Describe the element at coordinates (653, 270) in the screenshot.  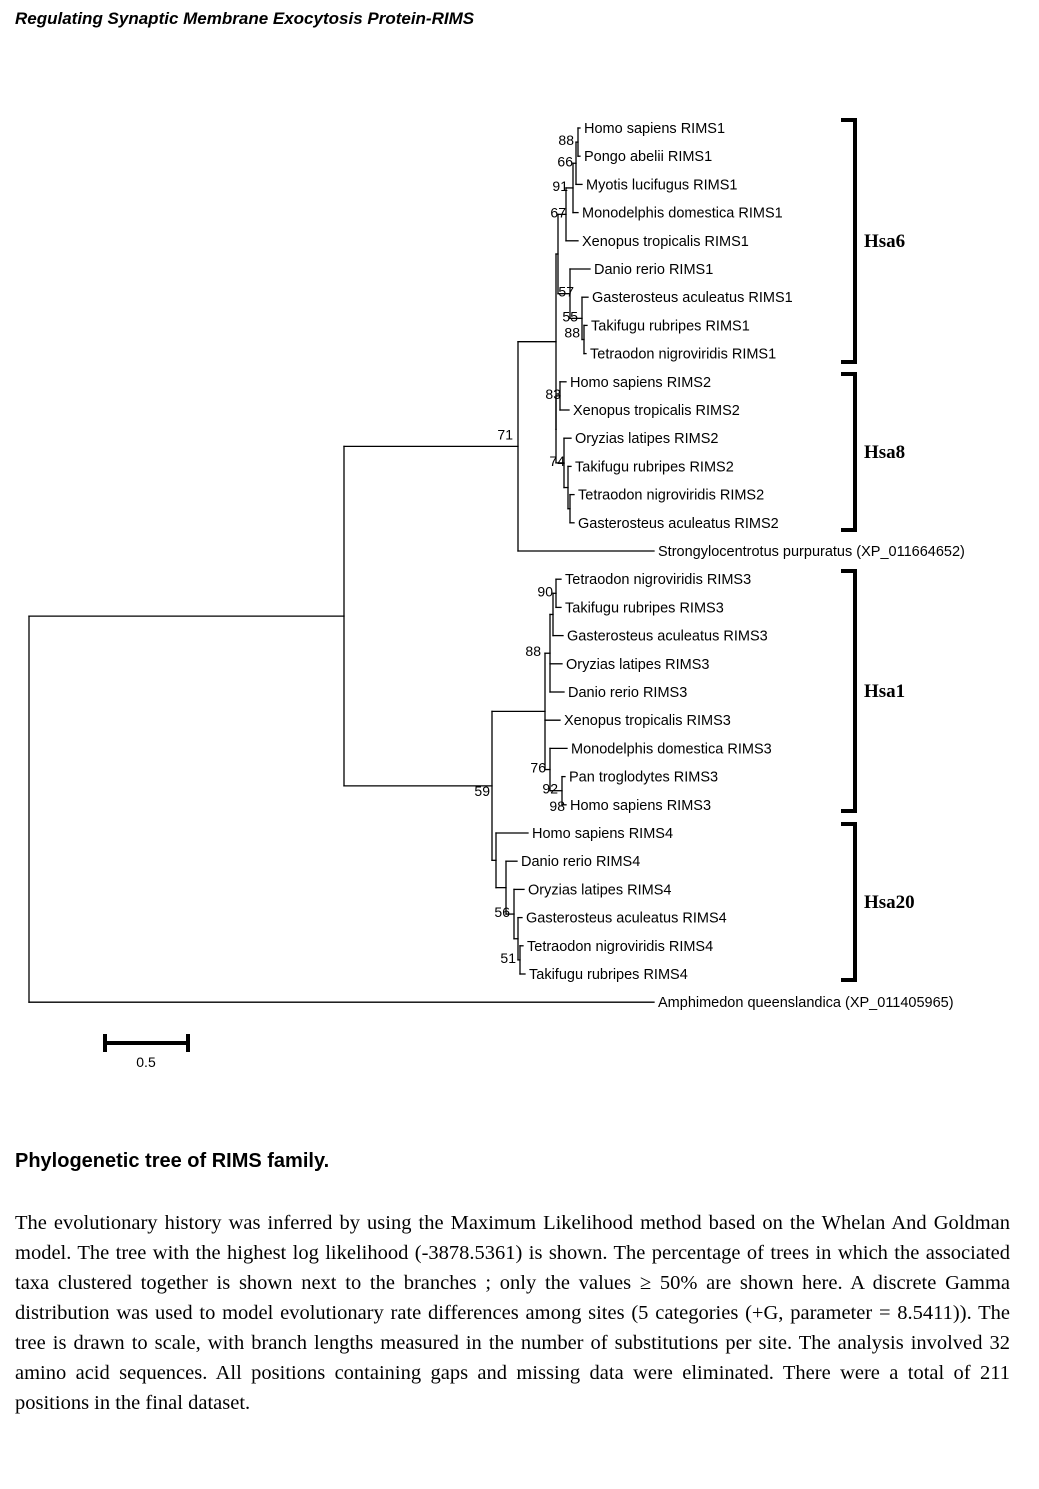
I see `taxon-label: Danio rerio RIMS1` at that location.